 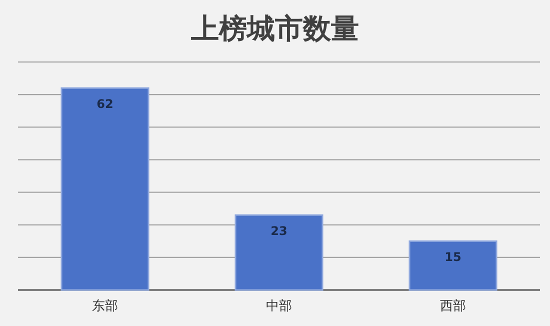 What do you see at coordinates (453, 306) in the screenshot?
I see `x-tick-label: 西部` at bounding box center [453, 306].